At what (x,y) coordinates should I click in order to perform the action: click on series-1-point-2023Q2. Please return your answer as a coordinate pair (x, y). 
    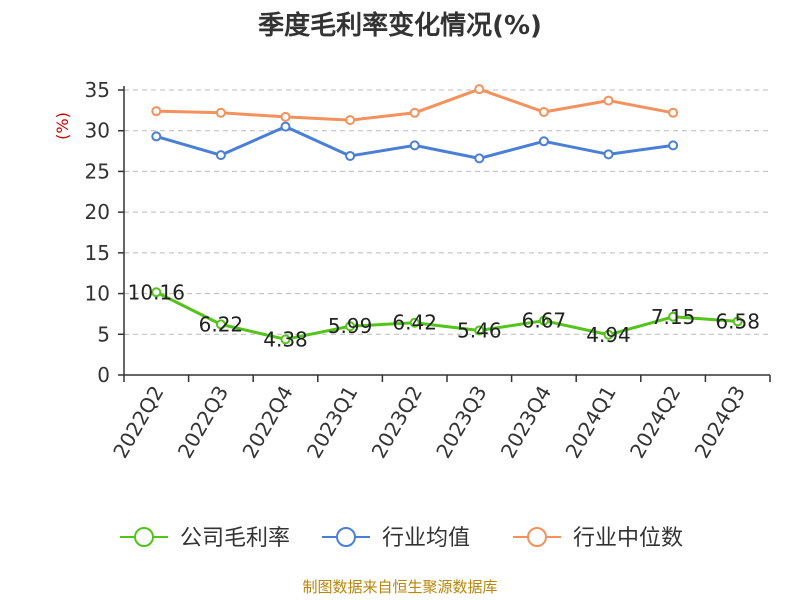
    Looking at the image, I should click on (414, 145).